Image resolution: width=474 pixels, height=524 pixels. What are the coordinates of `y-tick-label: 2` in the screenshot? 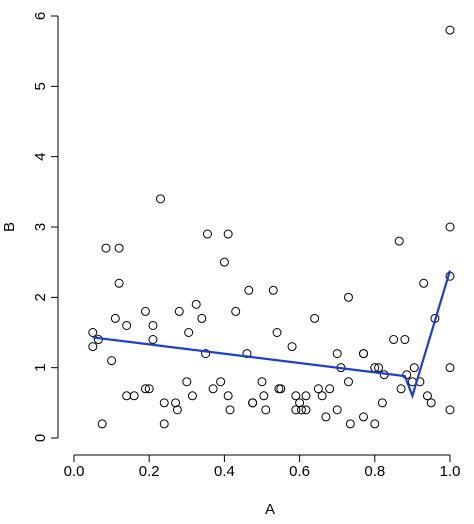 It's located at (40, 297).